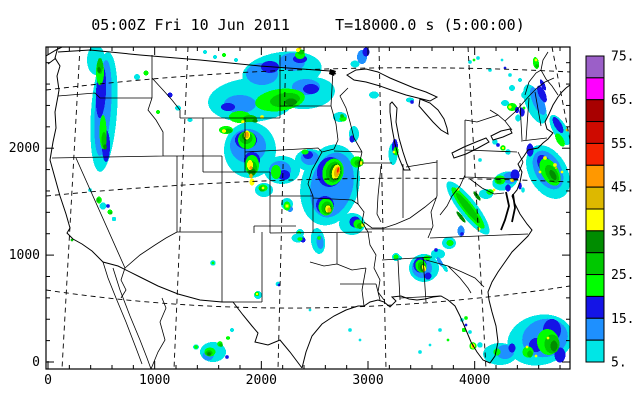 The image size is (640, 400). Describe the element at coordinates (622, 57) in the screenshot. I see `colorbar-tick-label: 75.` at that location.